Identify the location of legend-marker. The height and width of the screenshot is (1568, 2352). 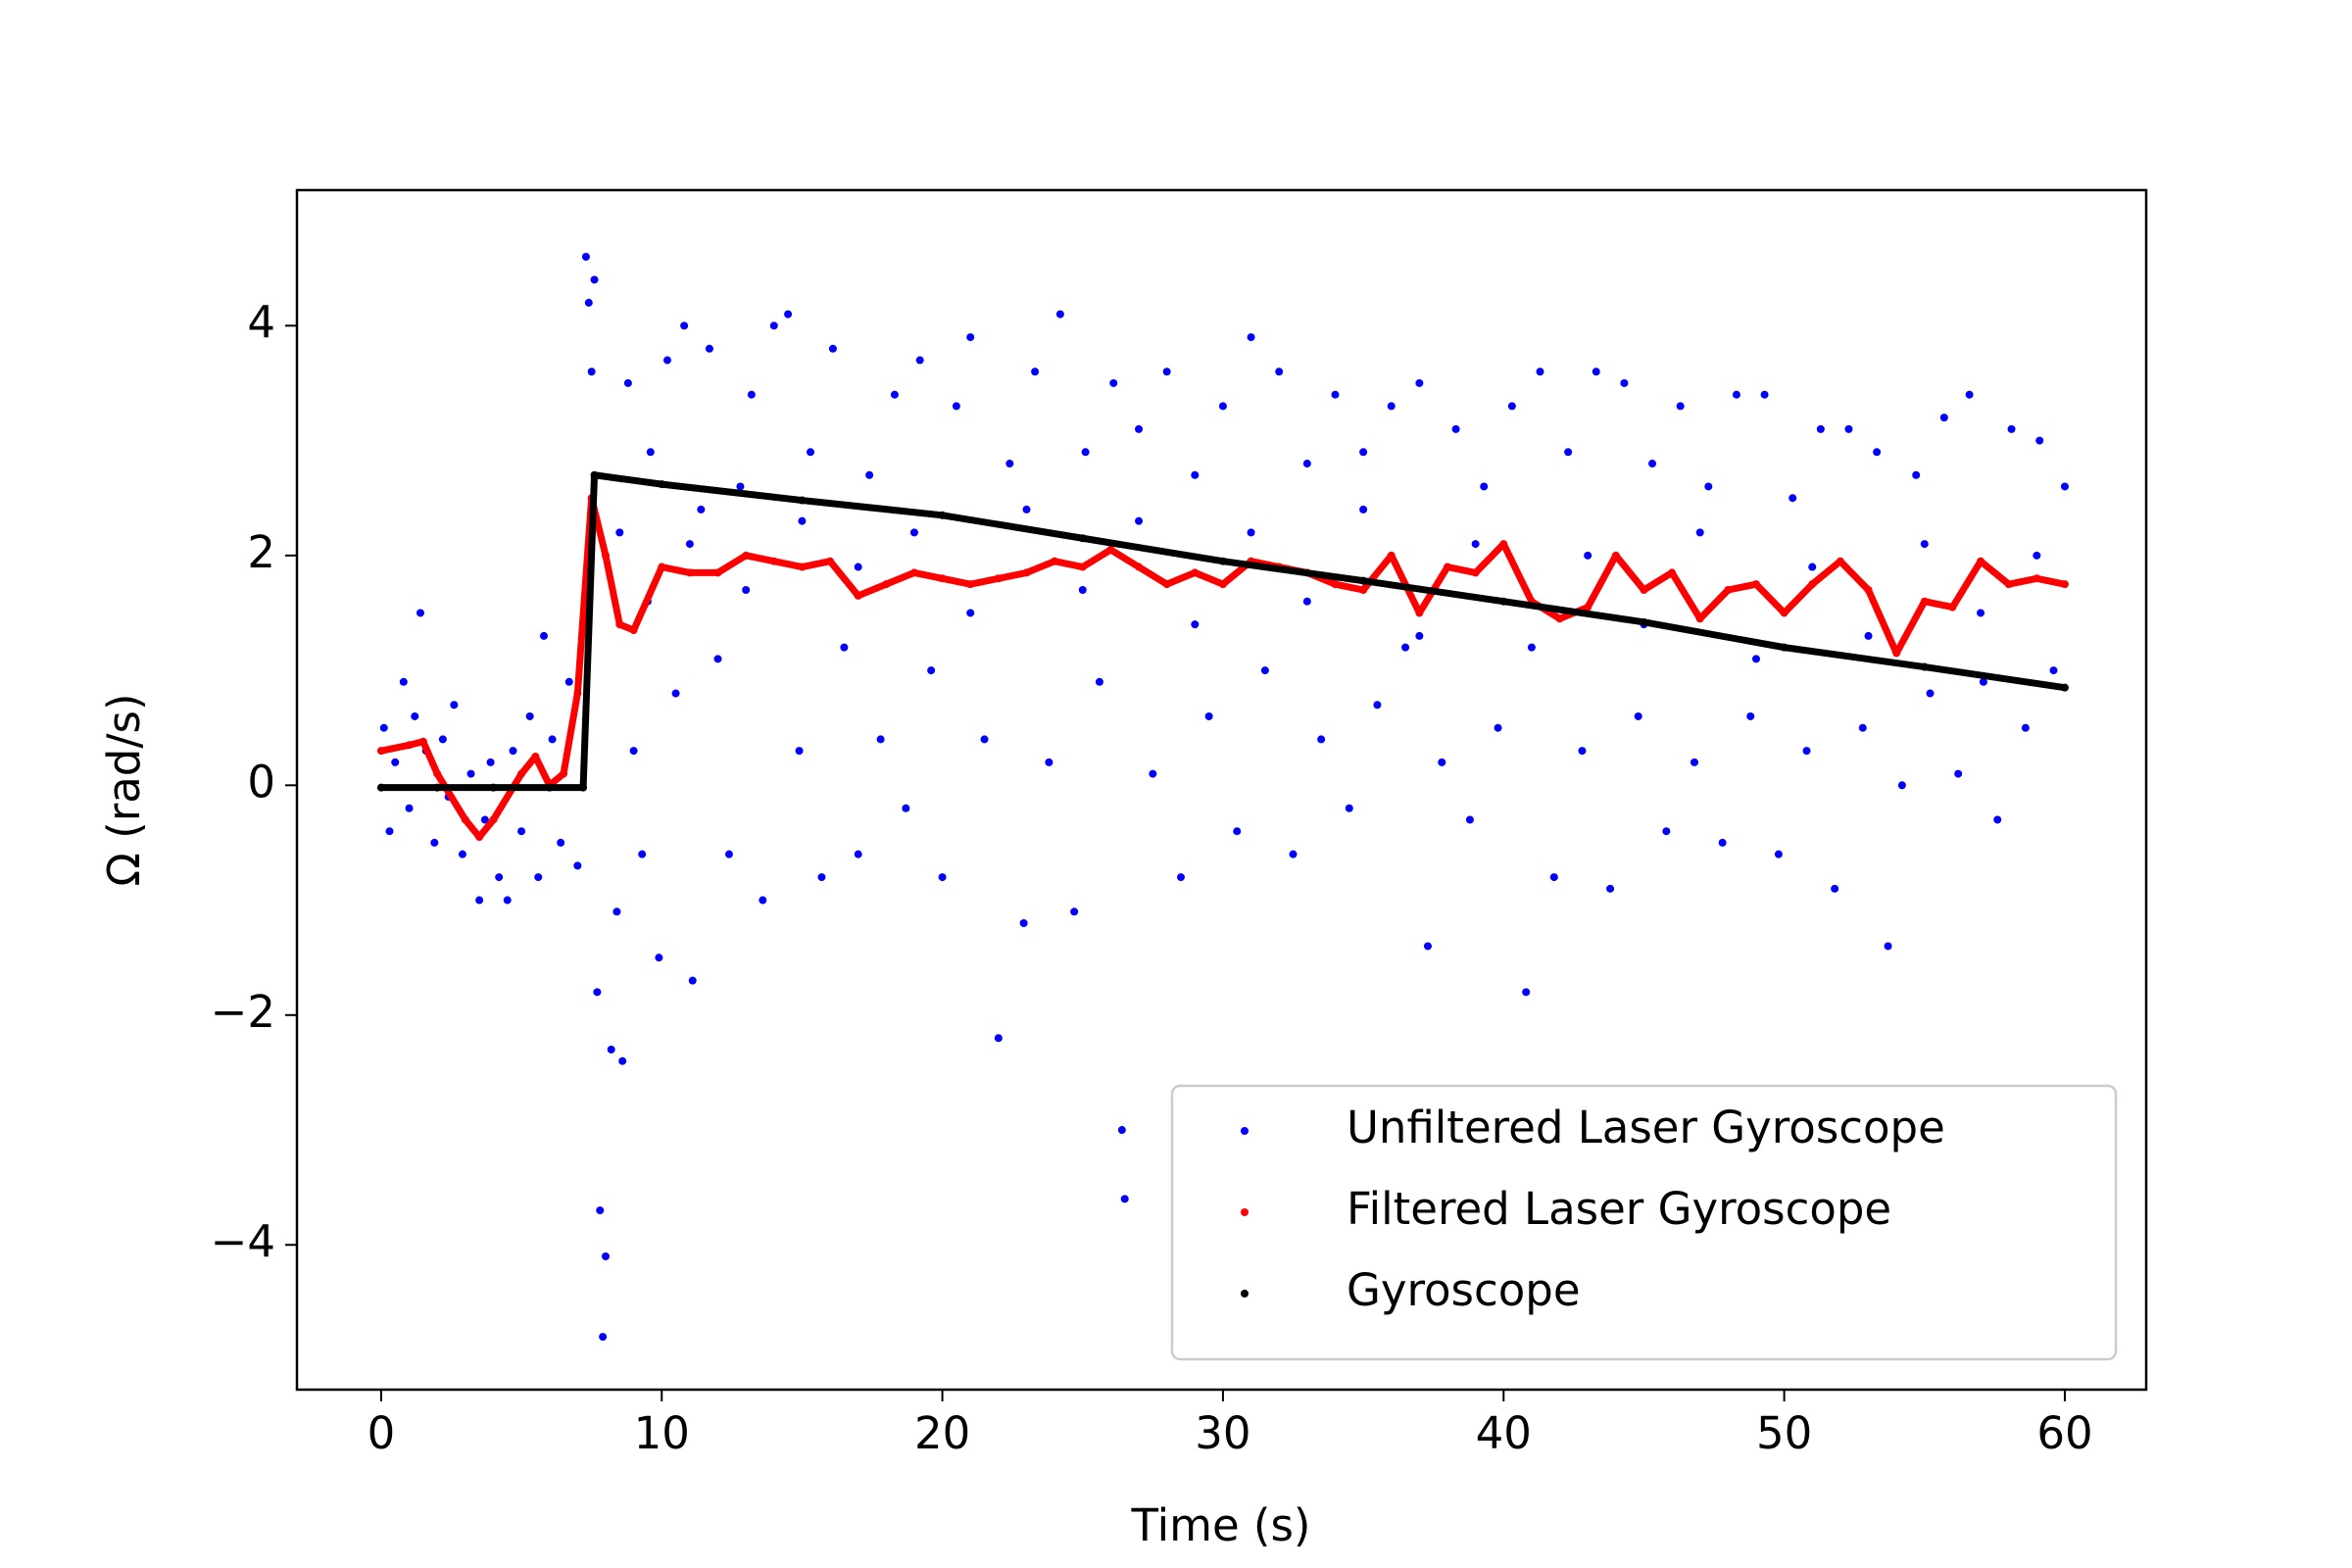
(1245, 1131).